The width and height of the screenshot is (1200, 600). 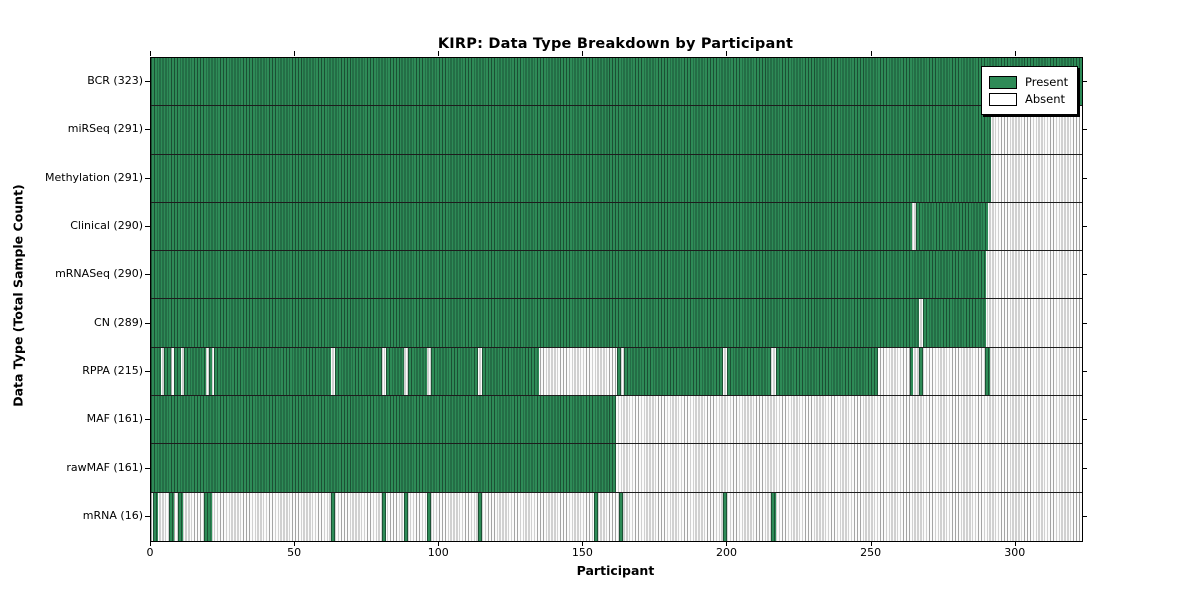 I want to click on row-label-BCR: BCR (323), so click(x=115, y=81).